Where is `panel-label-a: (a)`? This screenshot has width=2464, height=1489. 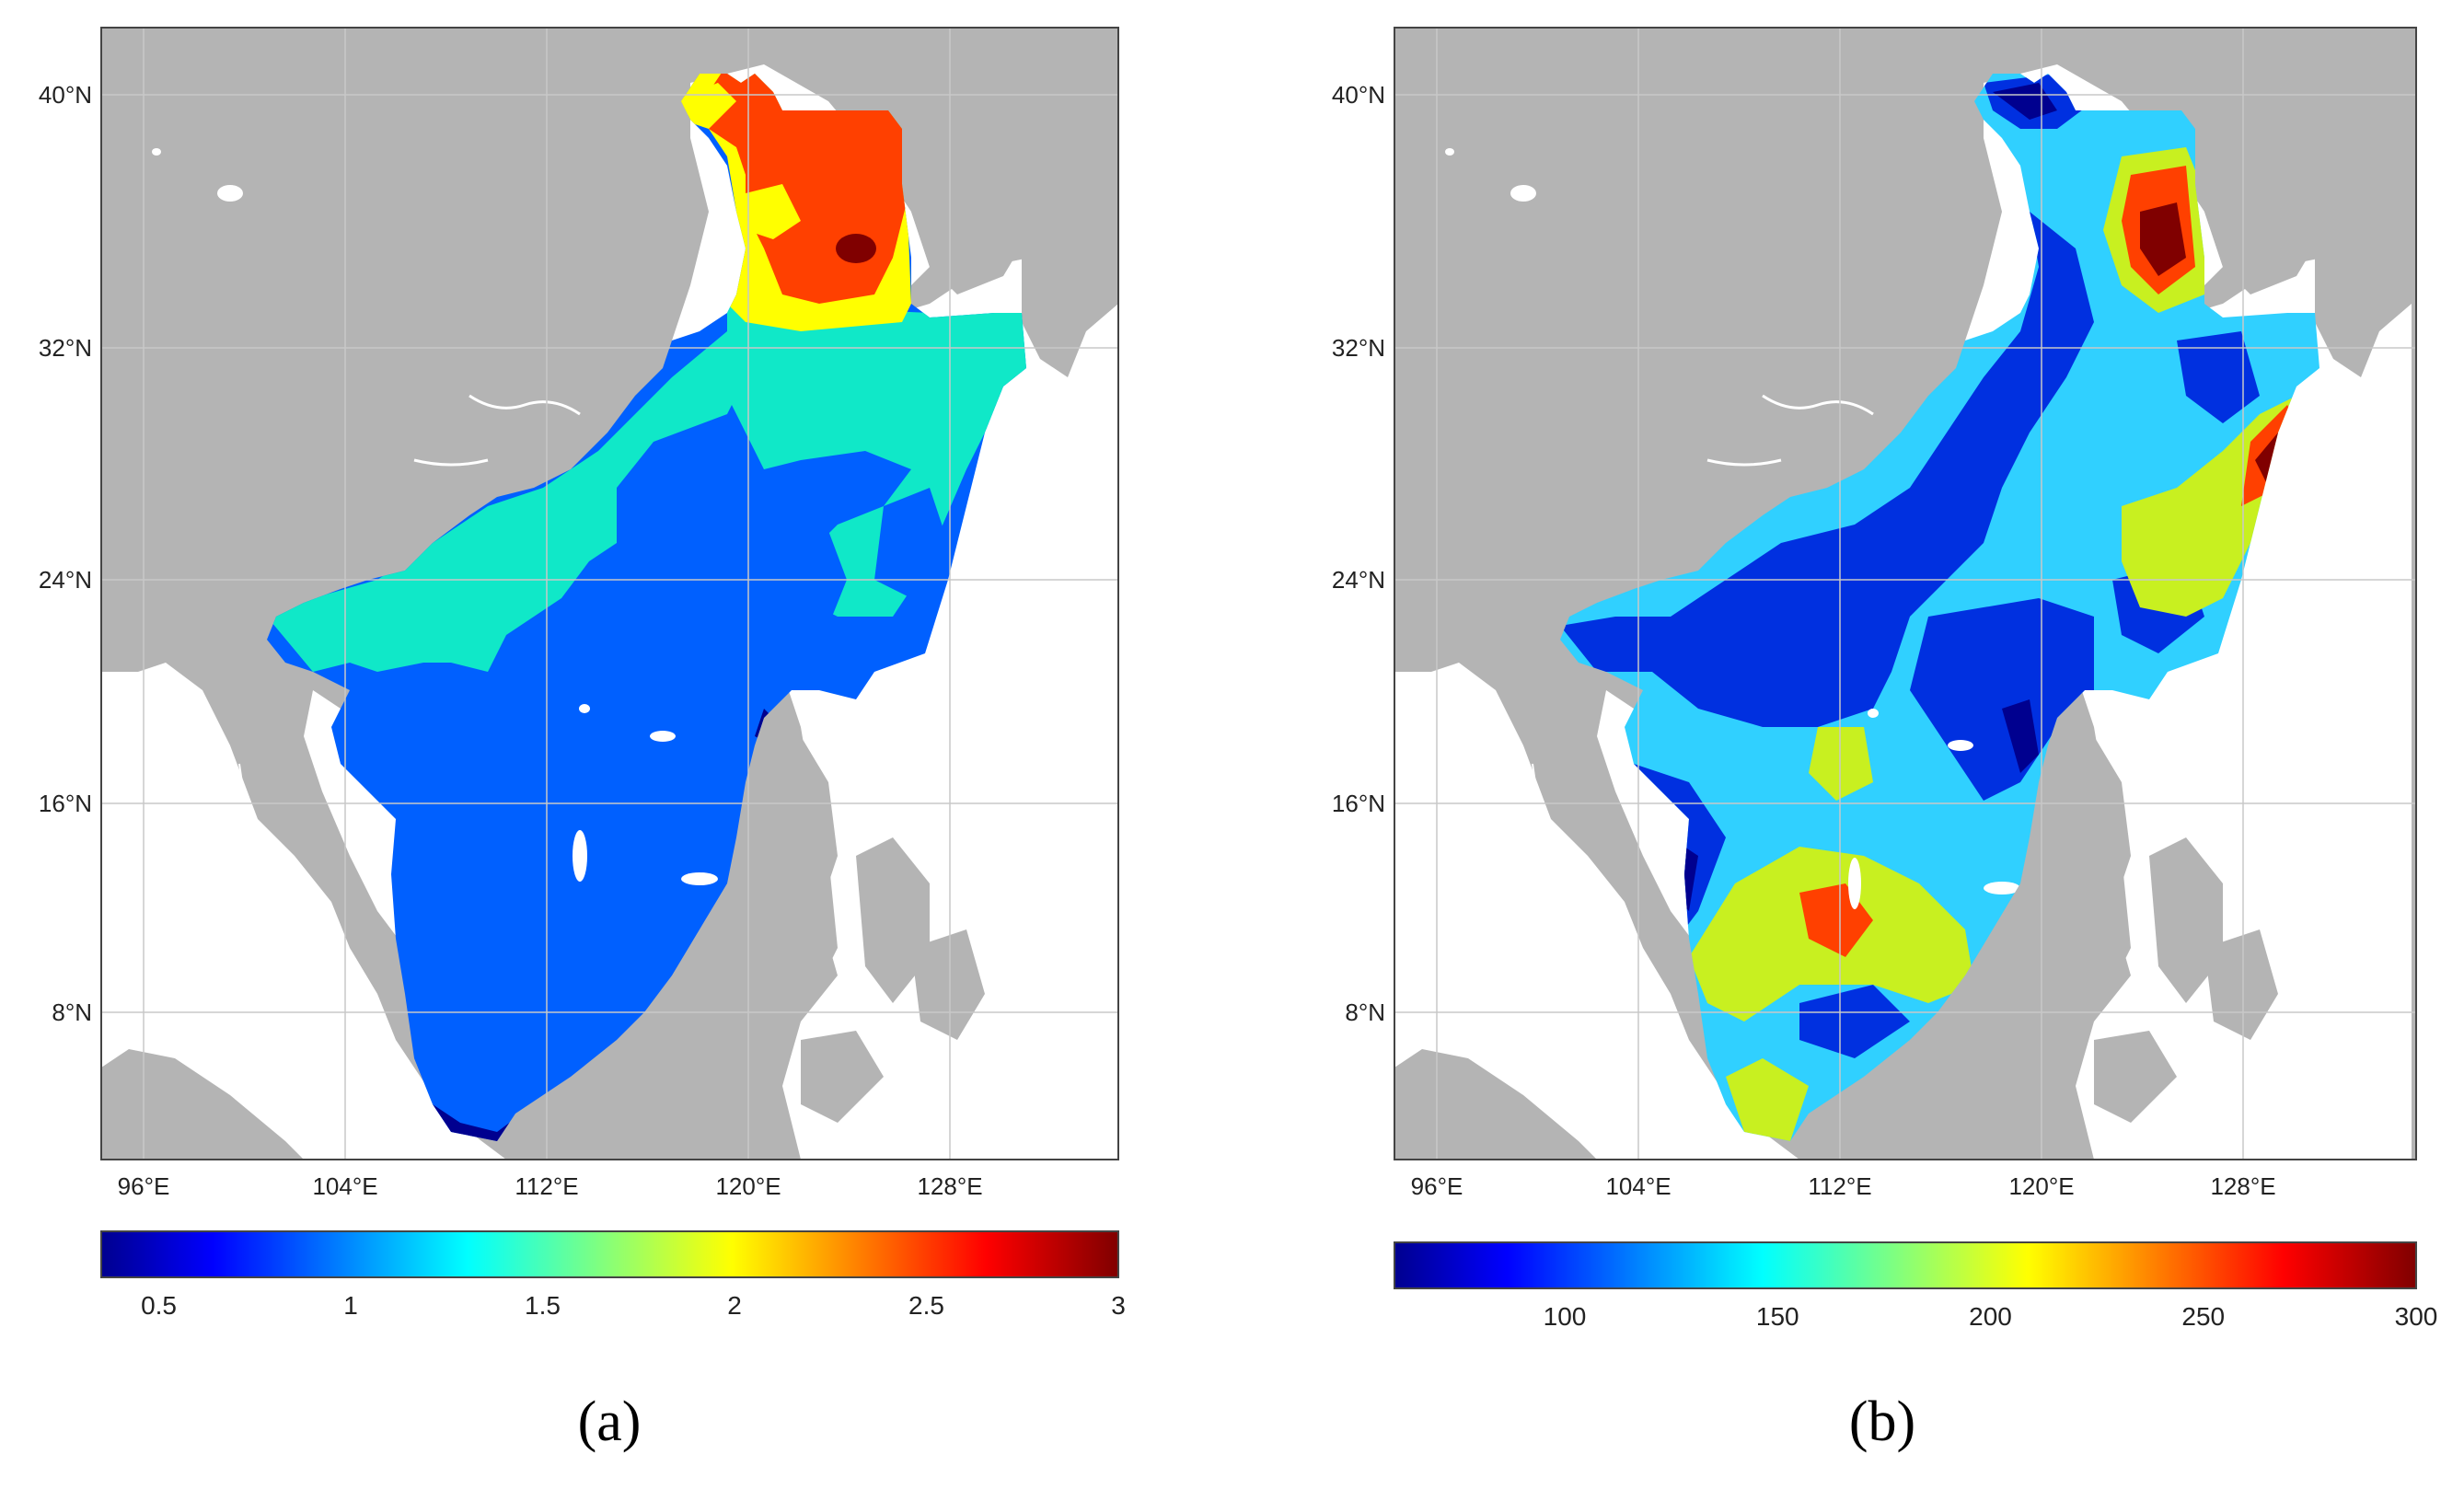
panel-label-a: (a) is located at coordinates (610, 1422).